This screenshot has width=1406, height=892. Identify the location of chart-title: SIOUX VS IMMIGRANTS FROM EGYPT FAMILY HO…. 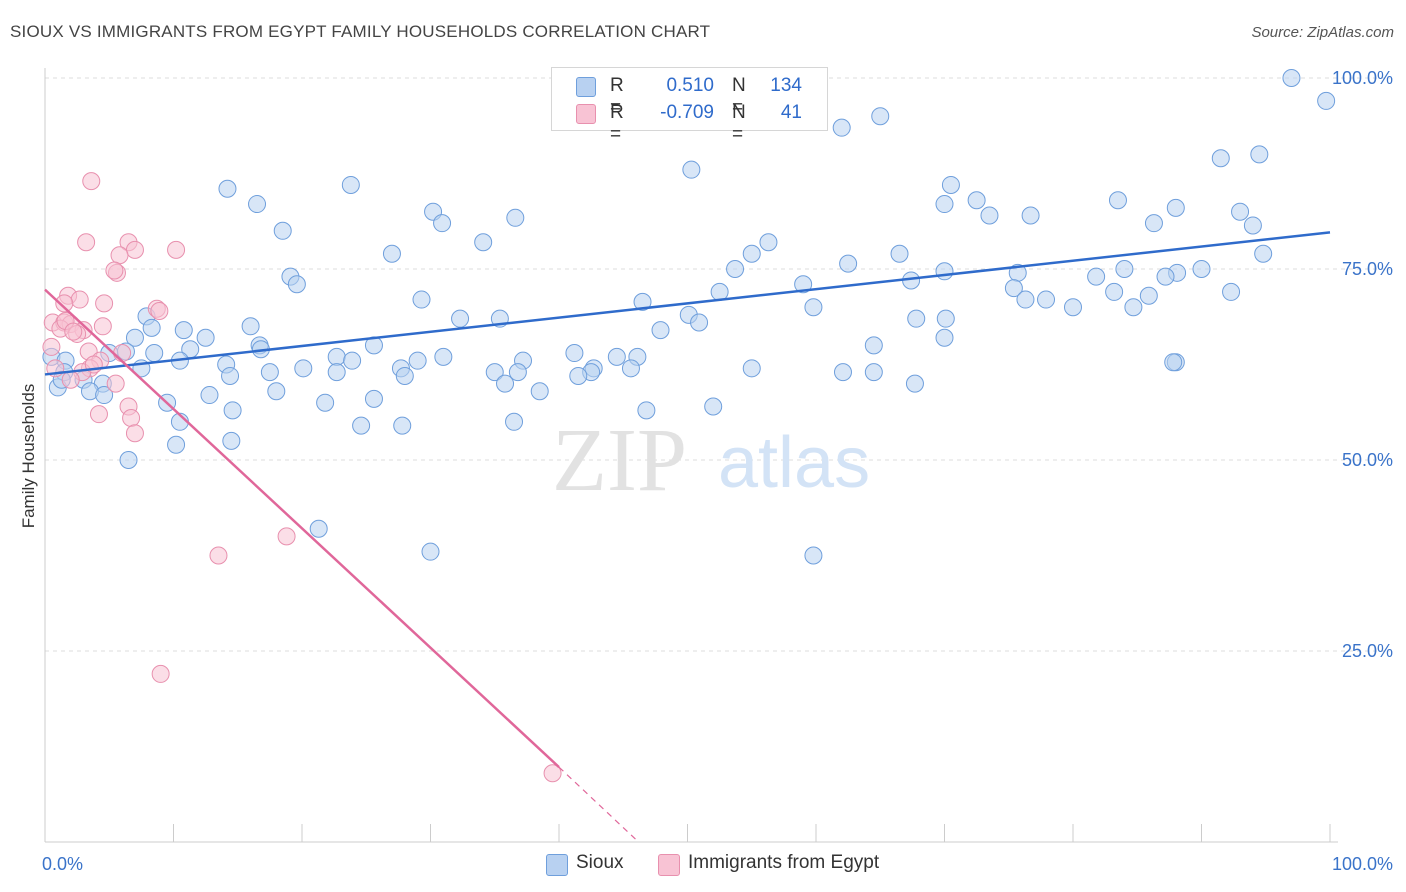
(360, 31).